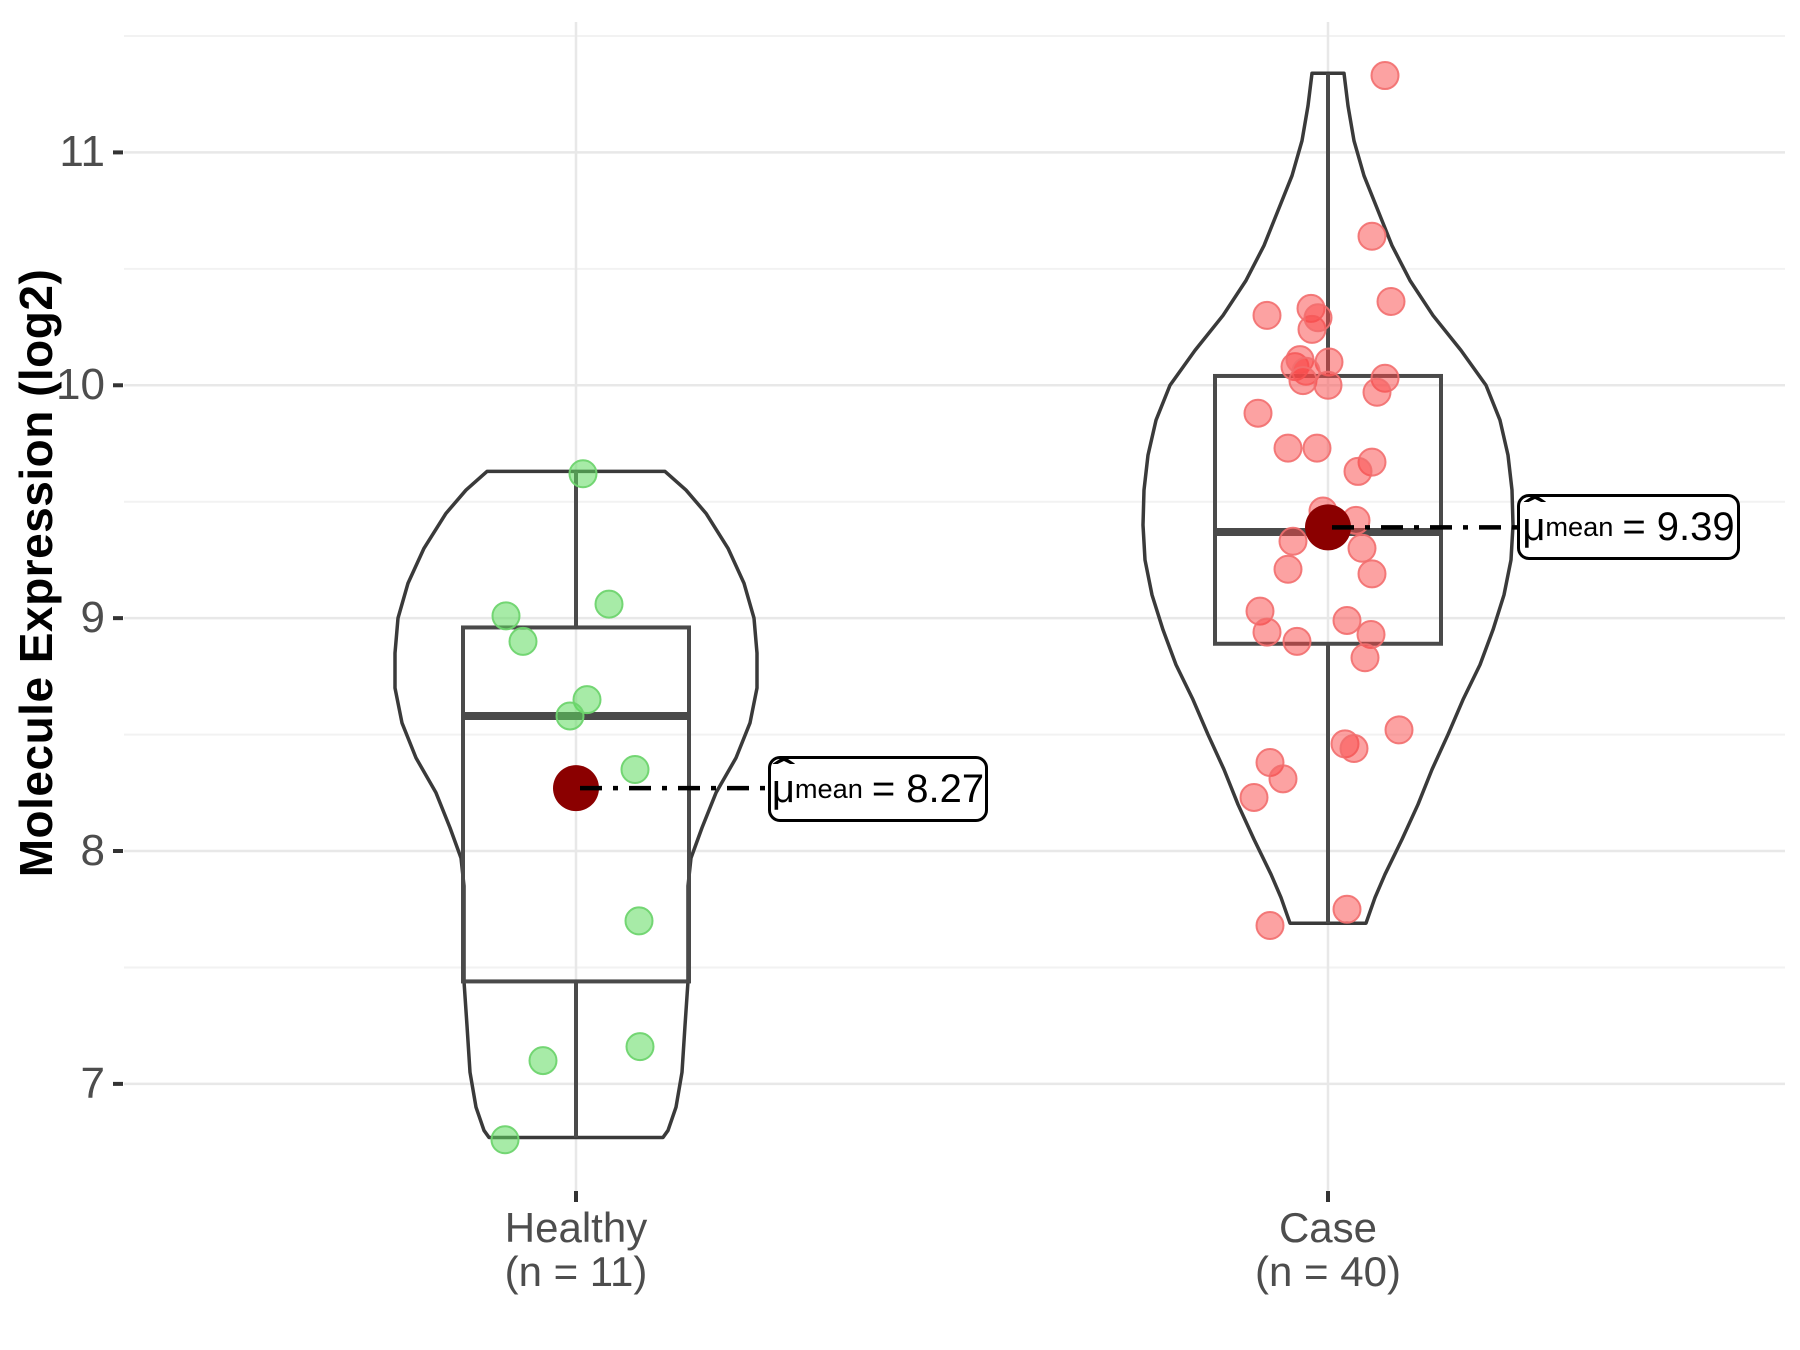  What do you see at coordinates (576, 788) in the screenshot?
I see `mean-dot-healthy` at bounding box center [576, 788].